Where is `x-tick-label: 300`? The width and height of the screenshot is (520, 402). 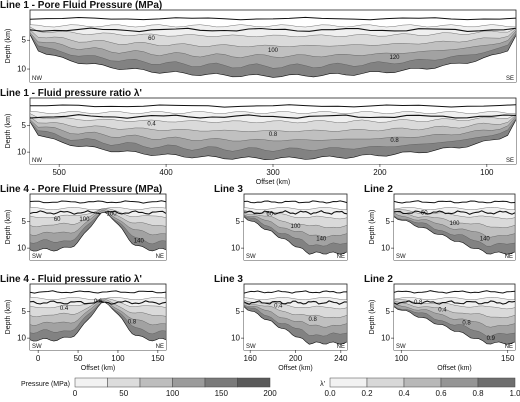 x-tick-label: 300 is located at coordinates (273, 172).